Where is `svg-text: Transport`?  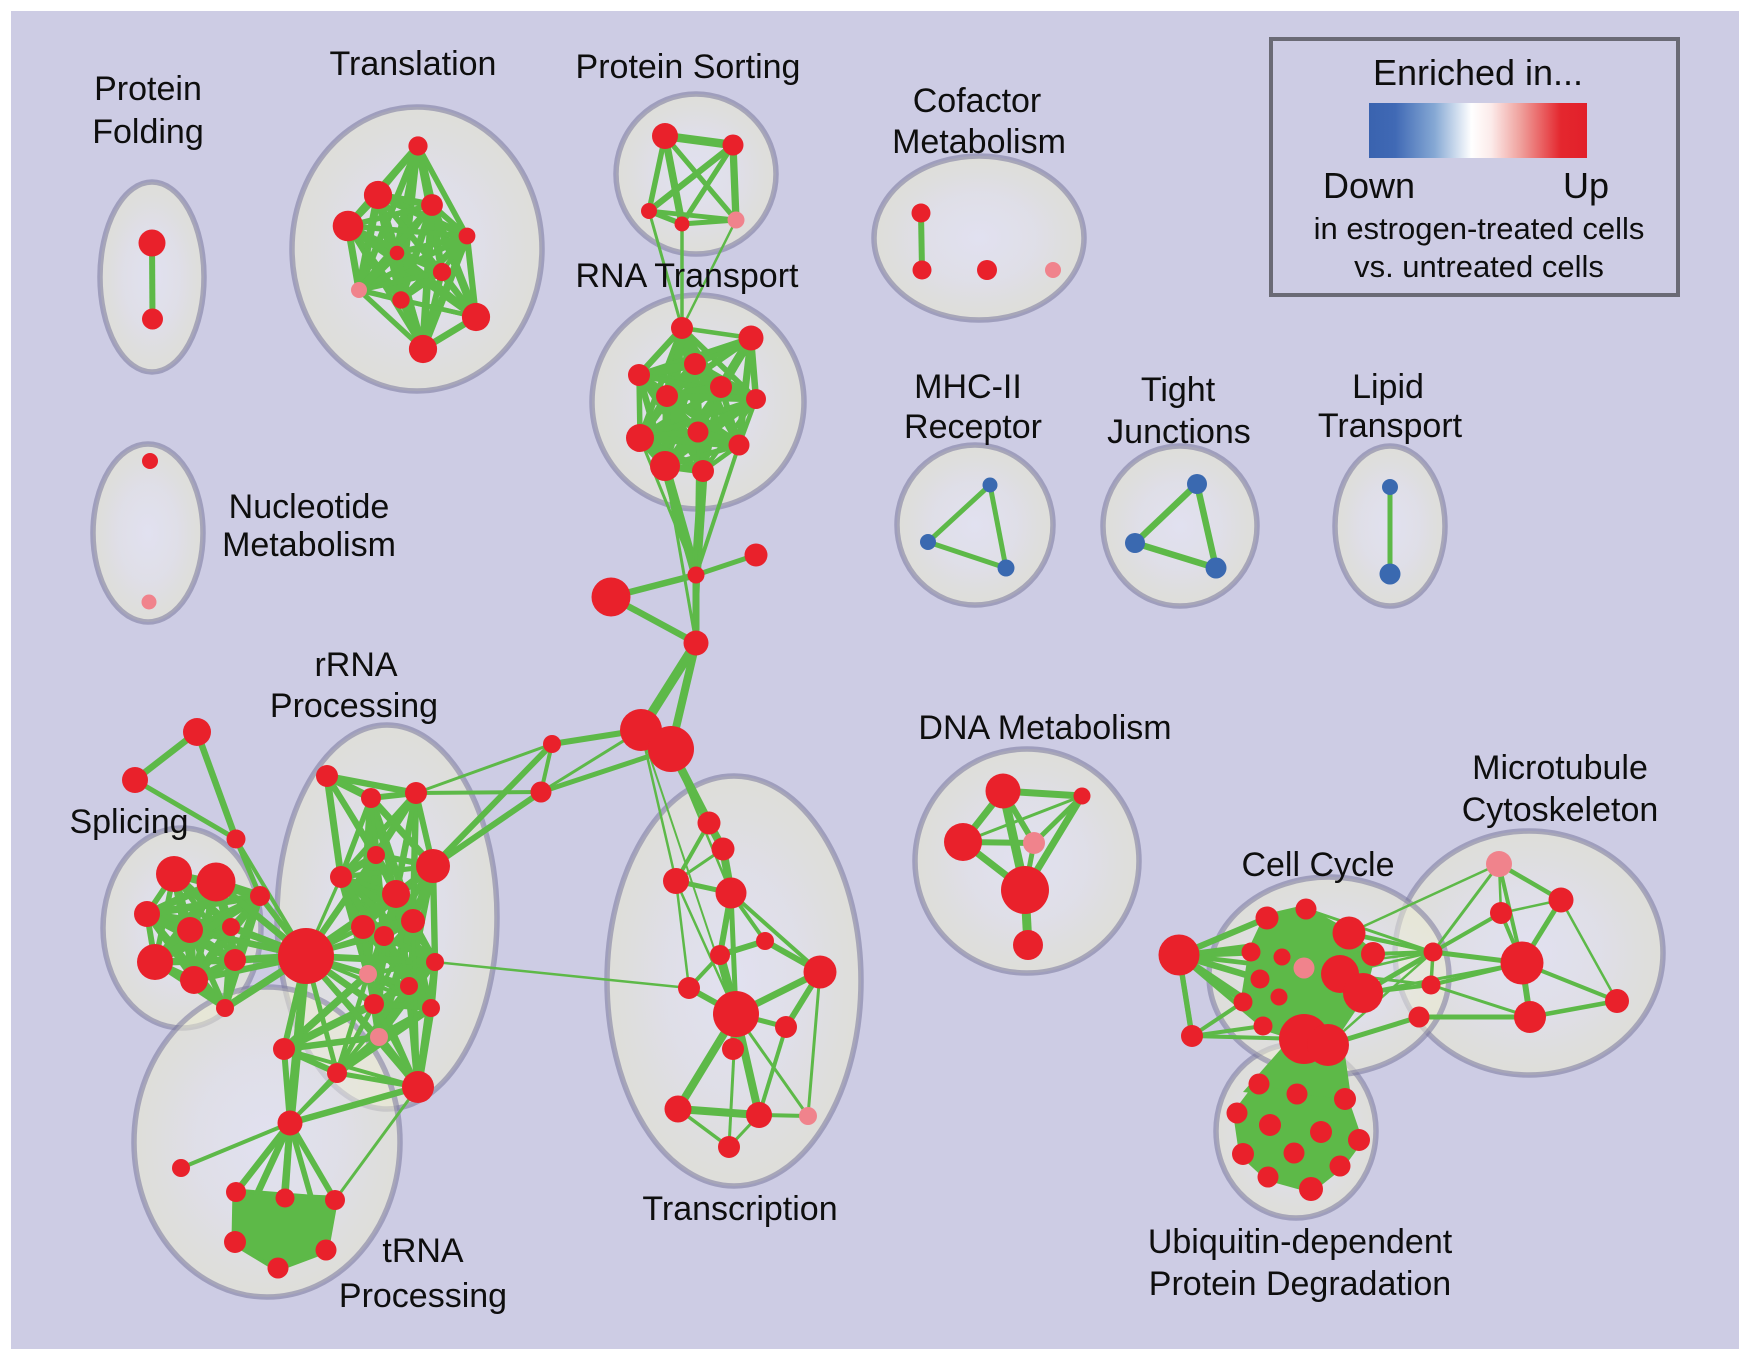
svg-text: Transport is located at coordinates (1390, 426).